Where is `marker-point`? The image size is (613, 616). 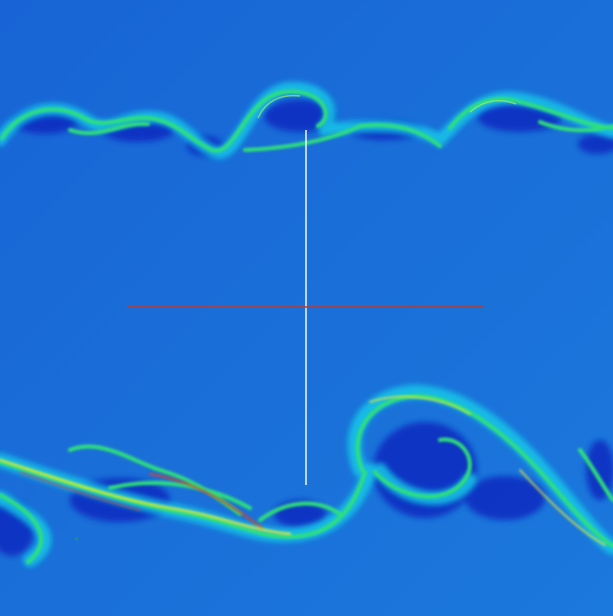 marker-point is located at coordinates (76, 538).